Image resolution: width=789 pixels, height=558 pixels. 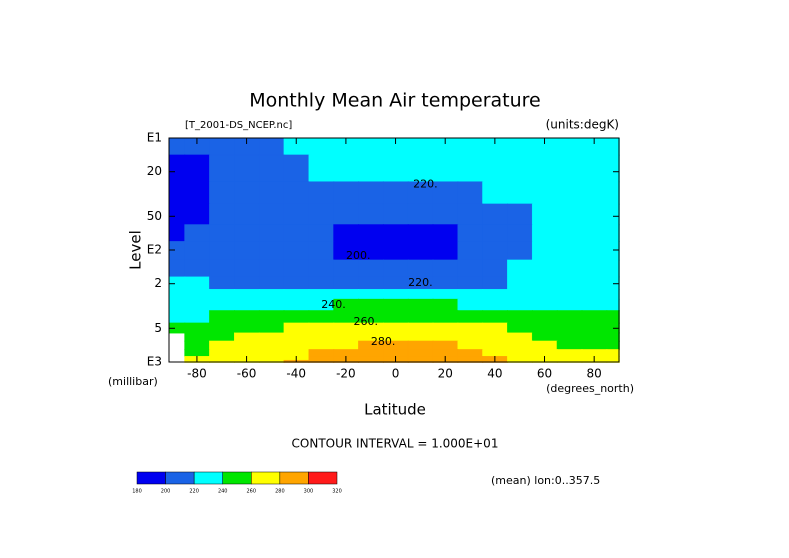 What do you see at coordinates (252, 492) in the screenshot?
I see `colorbar-label: 260` at bounding box center [252, 492].